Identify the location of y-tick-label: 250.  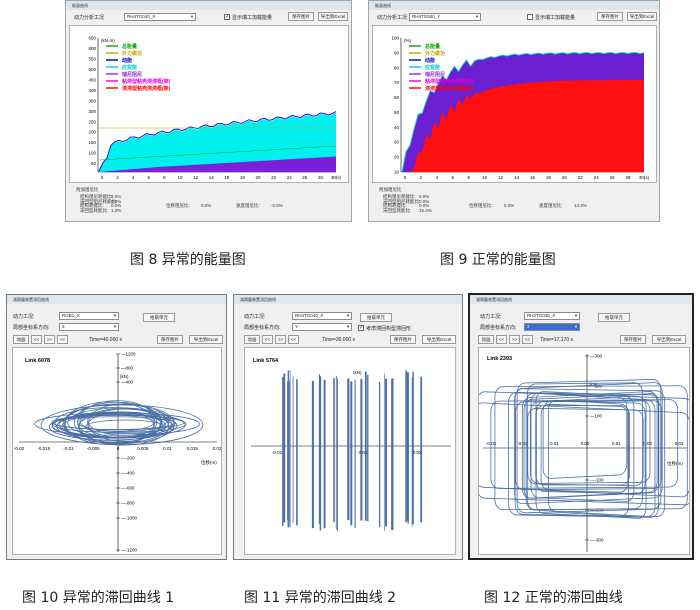
(92, 121).